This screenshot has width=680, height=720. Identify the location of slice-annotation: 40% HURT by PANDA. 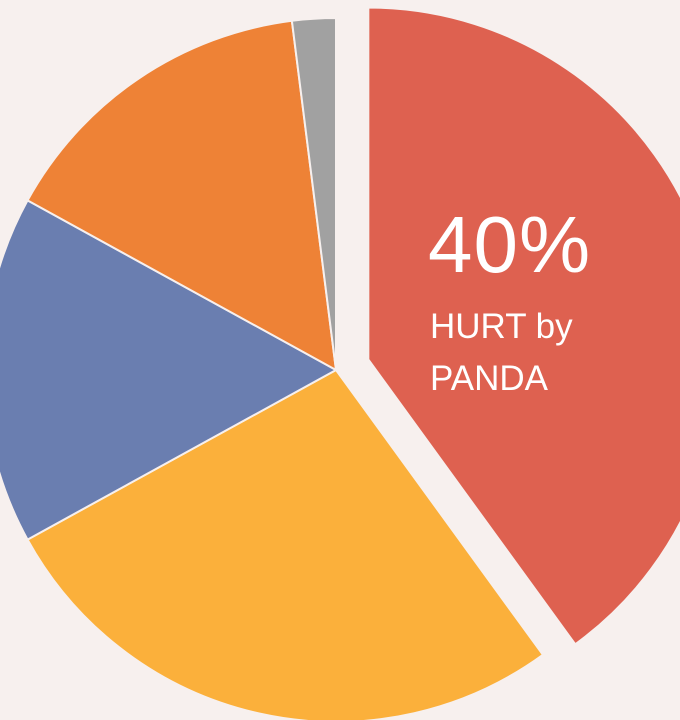
(509, 299).